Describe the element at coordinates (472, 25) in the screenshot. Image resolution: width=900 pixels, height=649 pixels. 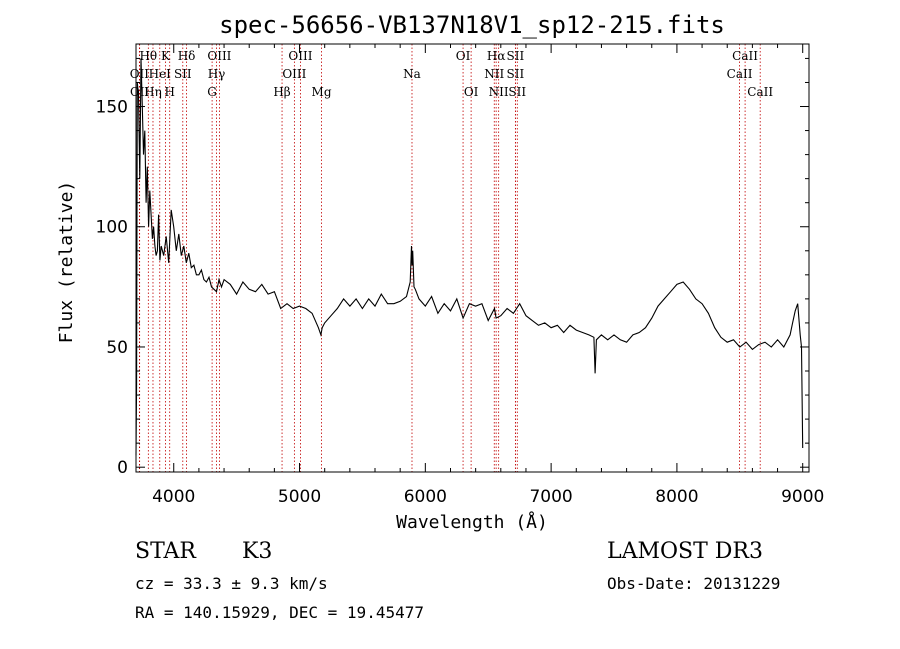
I see `chart-title: spec-56656-VB137N18V1_sp12-215.fits` at that location.